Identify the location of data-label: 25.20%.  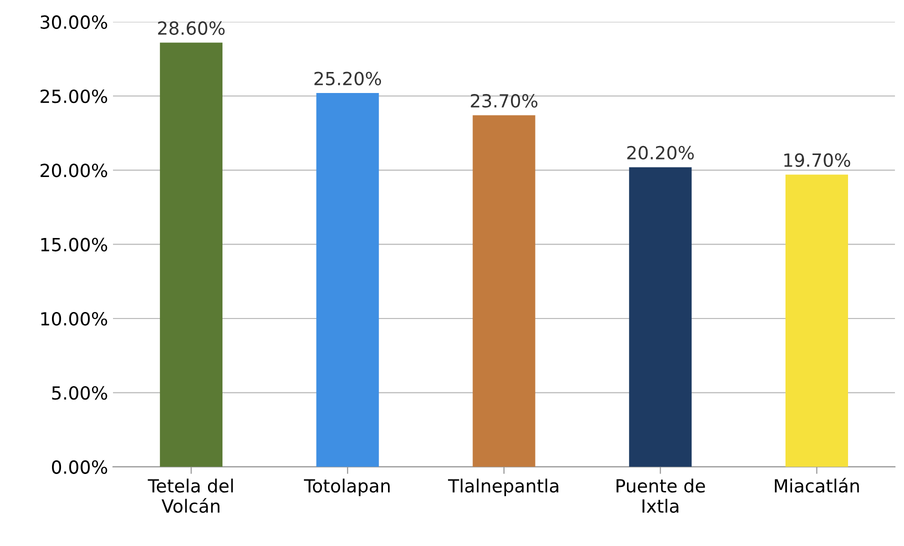
(348, 79).